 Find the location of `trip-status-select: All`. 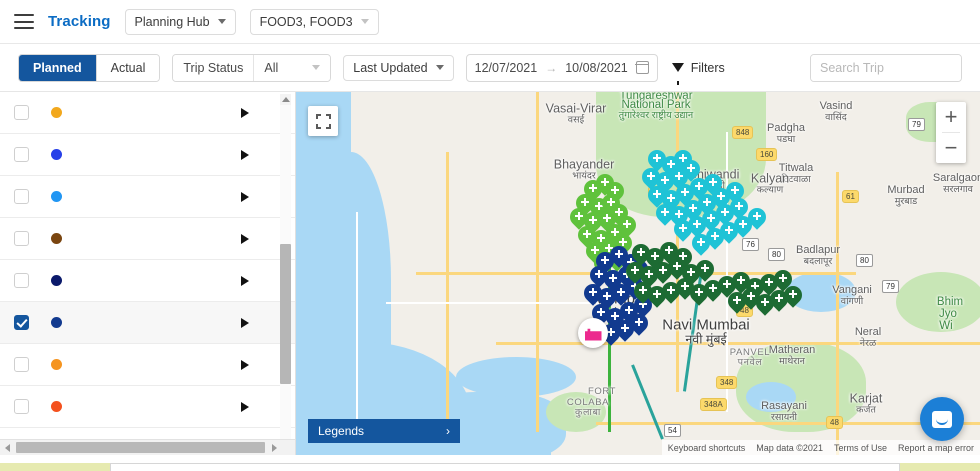

trip-status-select: All is located at coordinates (292, 67).